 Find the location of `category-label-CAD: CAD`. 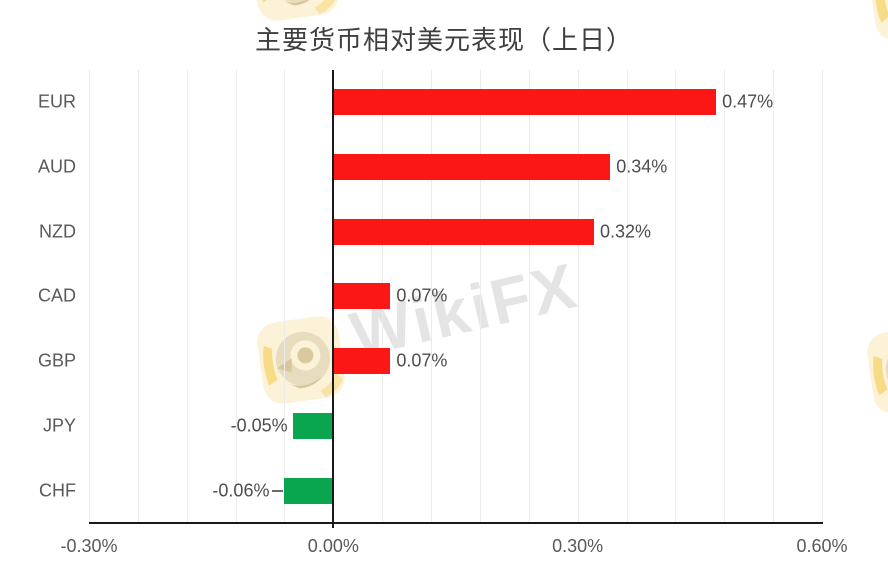

category-label-CAD: CAD is located at coordinates (56, 295).